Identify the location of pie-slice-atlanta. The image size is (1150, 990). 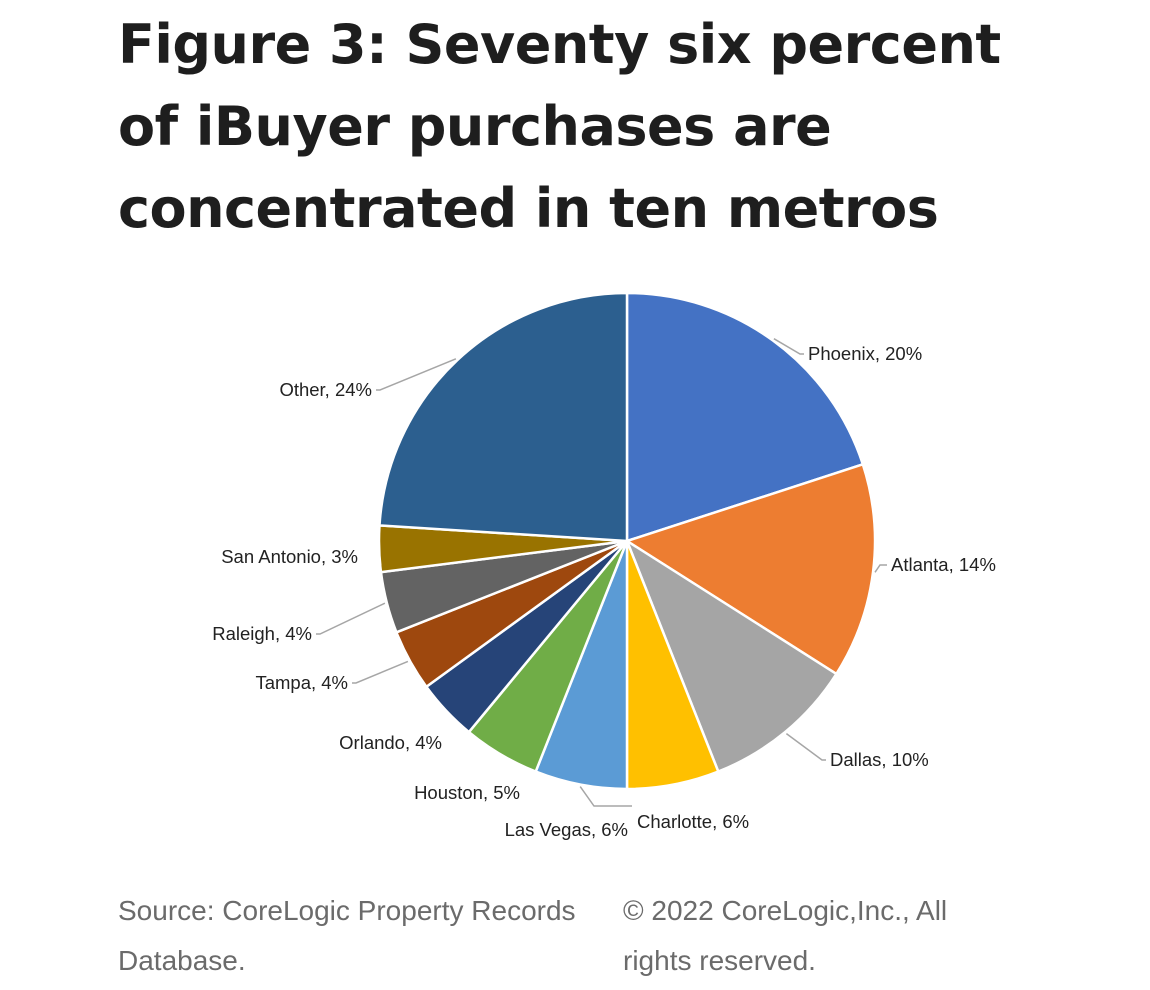
(751, 569).